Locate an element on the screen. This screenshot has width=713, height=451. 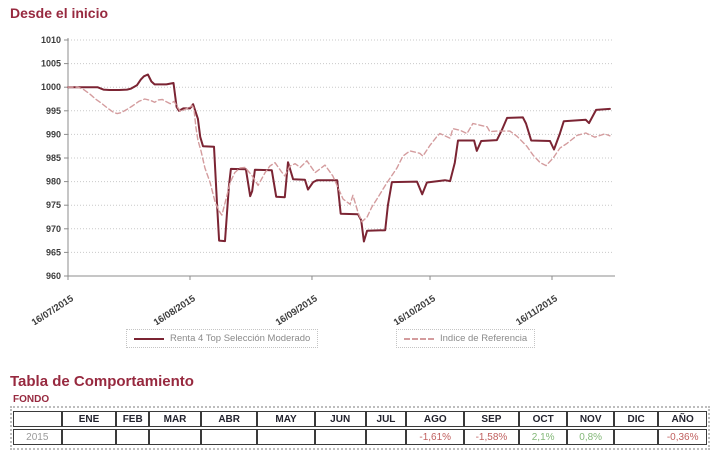
table-subtitle: FONDO is located at coordinates (31, 399).